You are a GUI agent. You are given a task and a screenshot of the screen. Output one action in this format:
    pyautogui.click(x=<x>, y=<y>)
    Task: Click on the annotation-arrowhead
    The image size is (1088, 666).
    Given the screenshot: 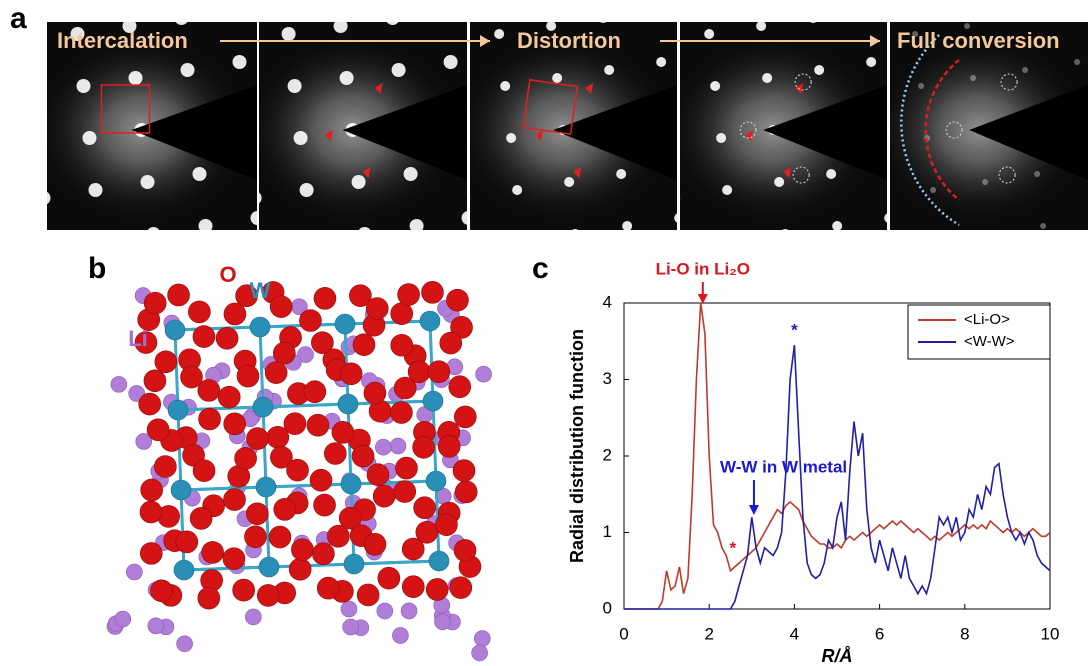 What is the action you would take?
    pyautogui.click(x=702, y=299)
    